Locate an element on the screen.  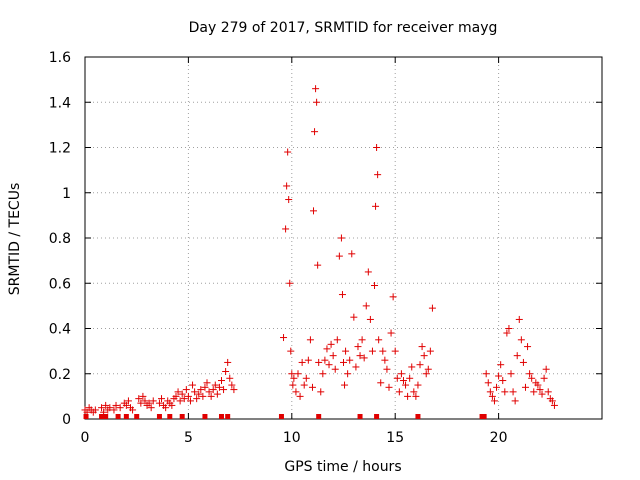
y-tick-label: 1.6 is located at coordinates (60, 58).